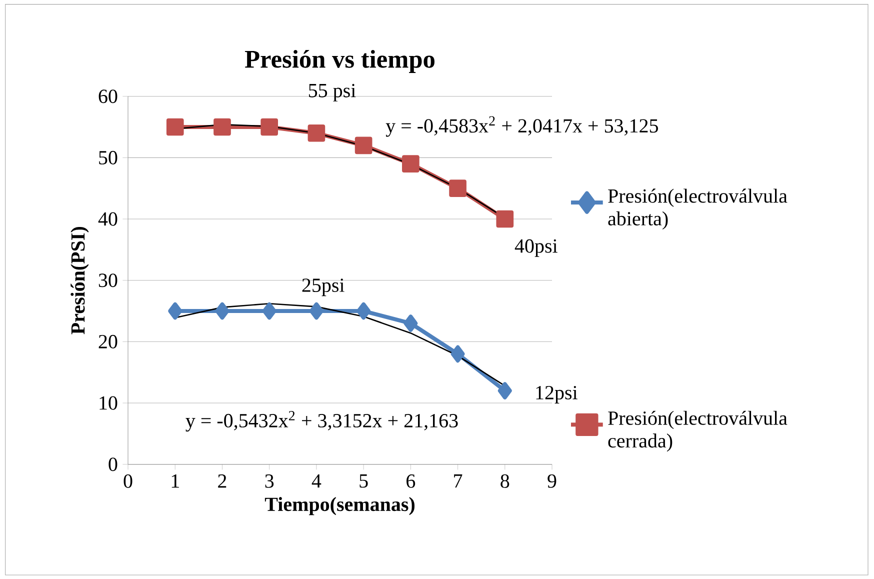  Describe the element at coordinates (339, 506) in the screenshot. I see `x-axis-title: Tiempo(semanas)` at that location.